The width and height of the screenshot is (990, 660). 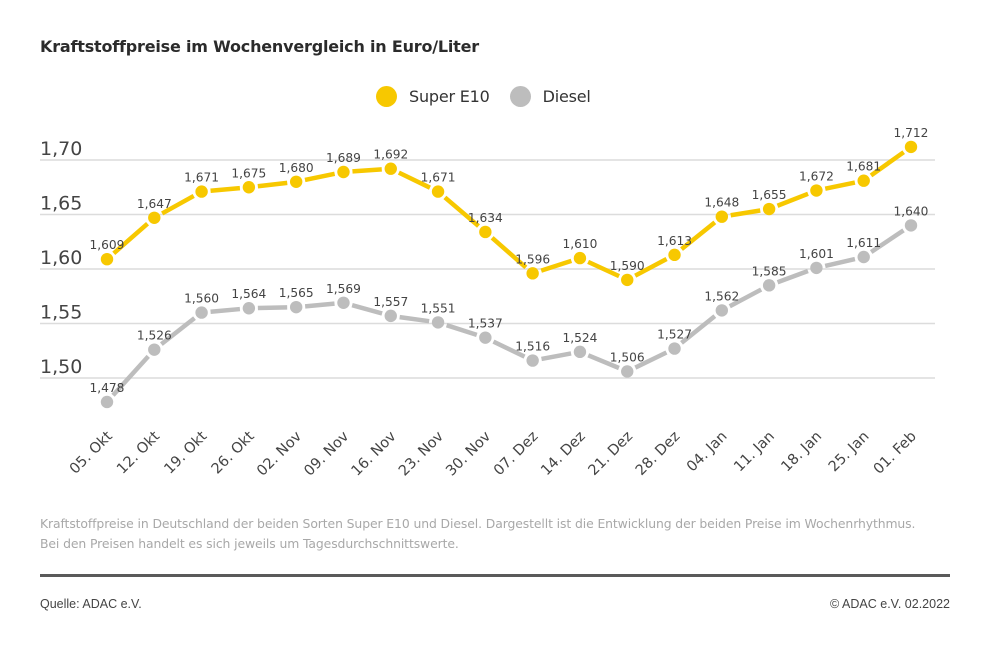 I want to click on y-tick-label: 1,70, so click(x=61, y=149).